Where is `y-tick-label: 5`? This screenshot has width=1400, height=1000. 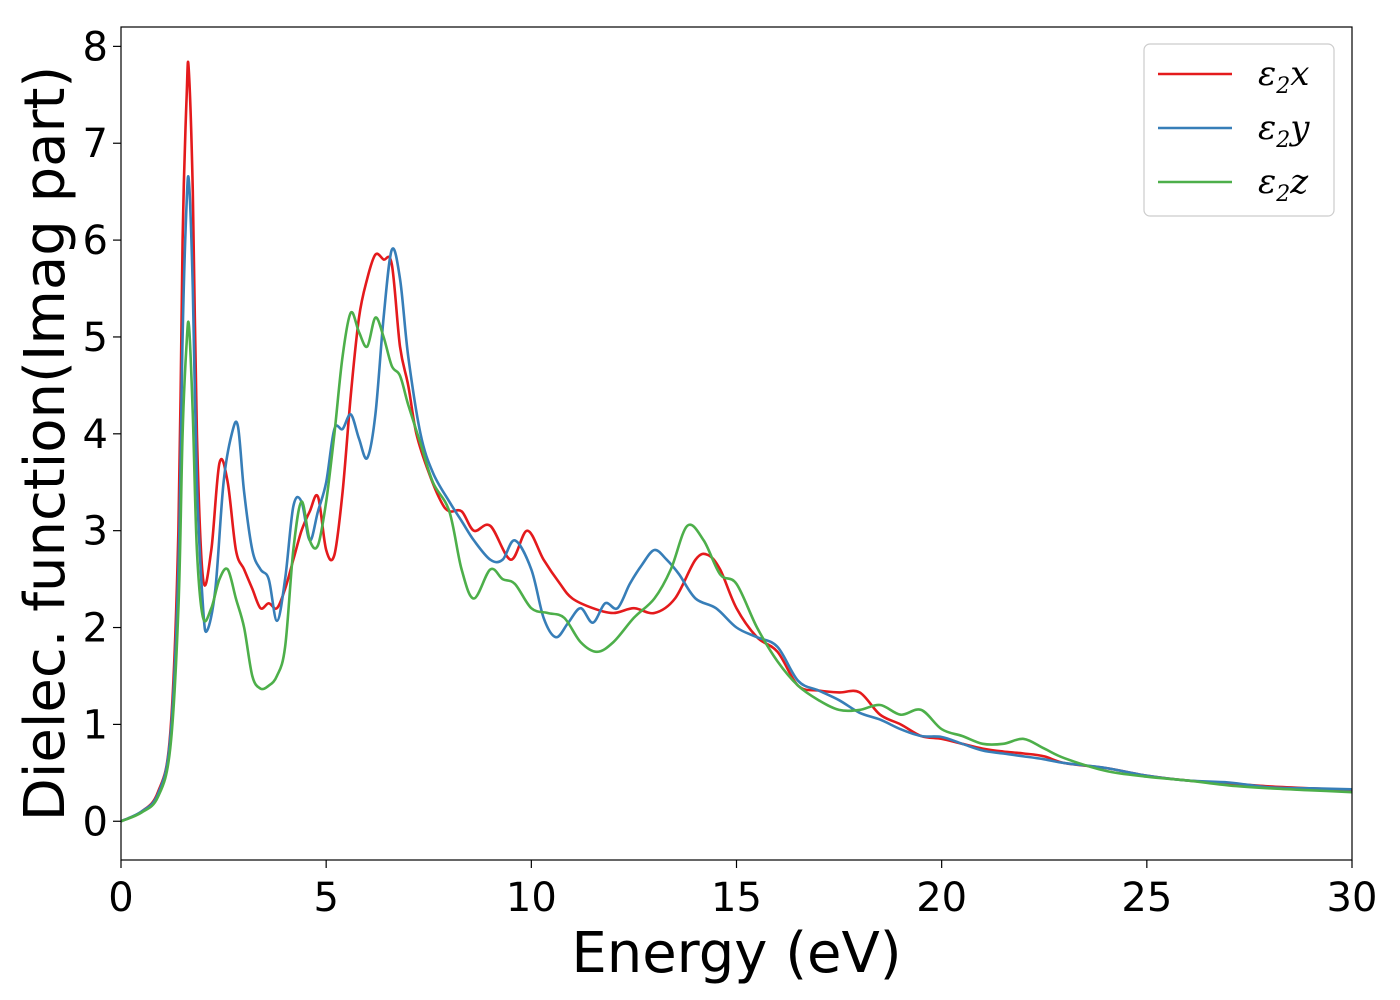
y-tick-label: 5 is located at coordinates (95, 338).